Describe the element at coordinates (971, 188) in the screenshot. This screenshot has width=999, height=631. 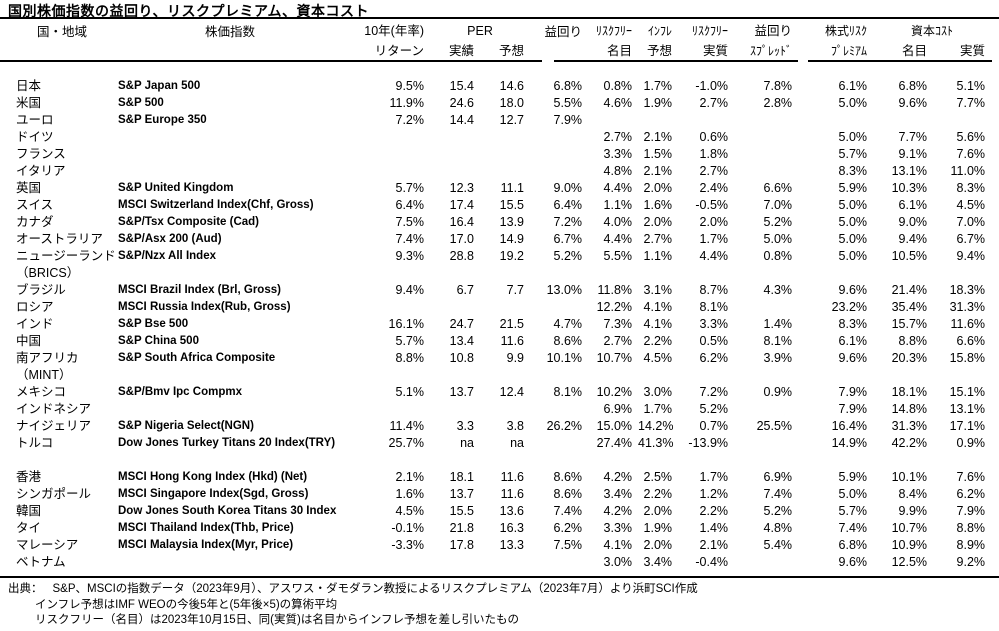
I see `cell-cost-of-capital-real: 8.3%` at that location.